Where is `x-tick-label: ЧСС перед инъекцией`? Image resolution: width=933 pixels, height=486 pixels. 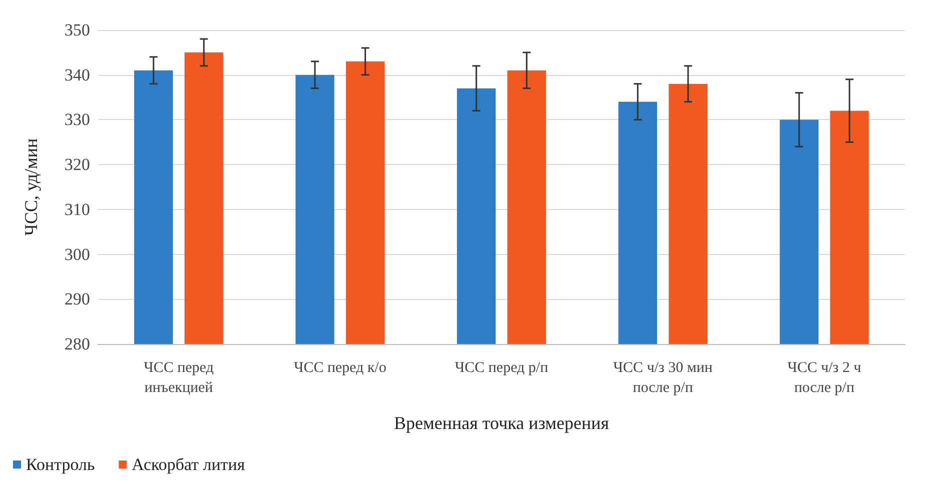 x-tick-label: ЧСС перед инъекцией is located at coordinates (179, 378).